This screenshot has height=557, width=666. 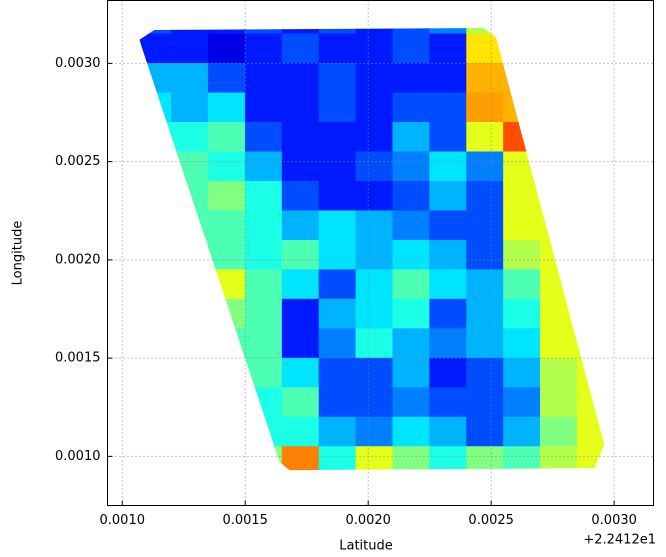 I want to click on y-tick-label: 0.0020, so click(x=78, y=259).